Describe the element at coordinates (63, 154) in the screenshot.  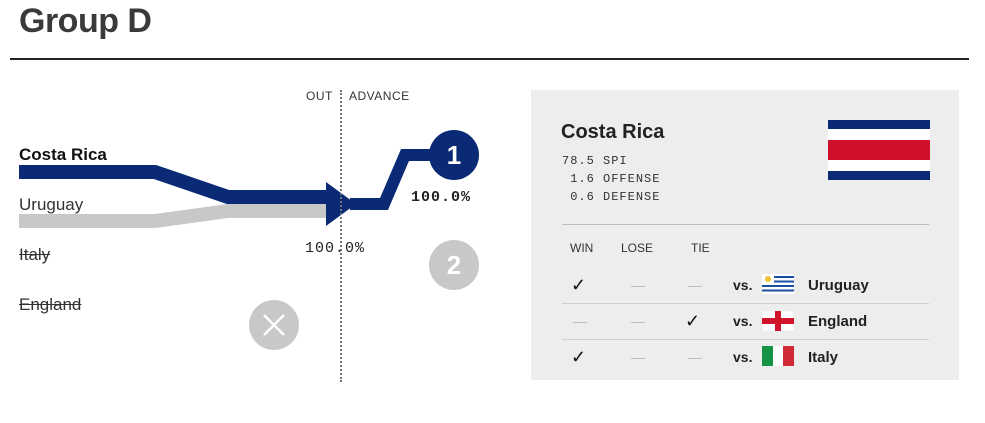
I see `team-label-costa-rica: Costa Rica` at that location.